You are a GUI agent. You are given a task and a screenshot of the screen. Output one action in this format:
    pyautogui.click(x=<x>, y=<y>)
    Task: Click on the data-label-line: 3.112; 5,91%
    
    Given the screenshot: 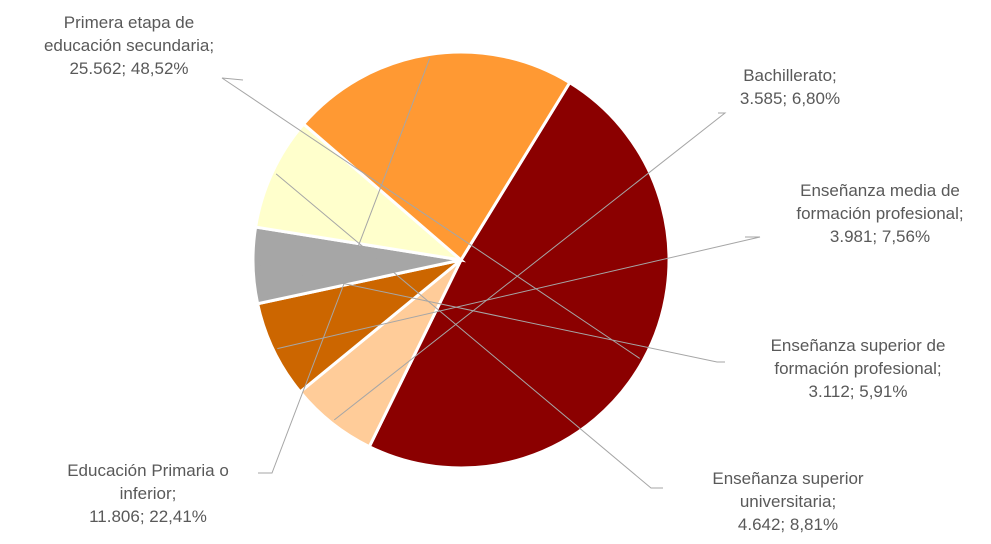 What is the action you would take?
    pyautogui.click(x=858, y=391)
    